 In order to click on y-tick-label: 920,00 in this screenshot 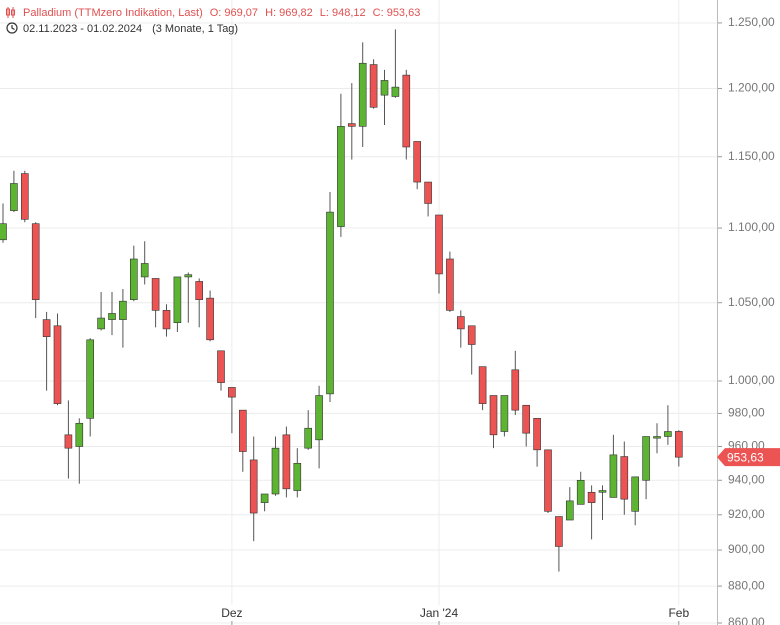, I will do `click(746, 514)`.